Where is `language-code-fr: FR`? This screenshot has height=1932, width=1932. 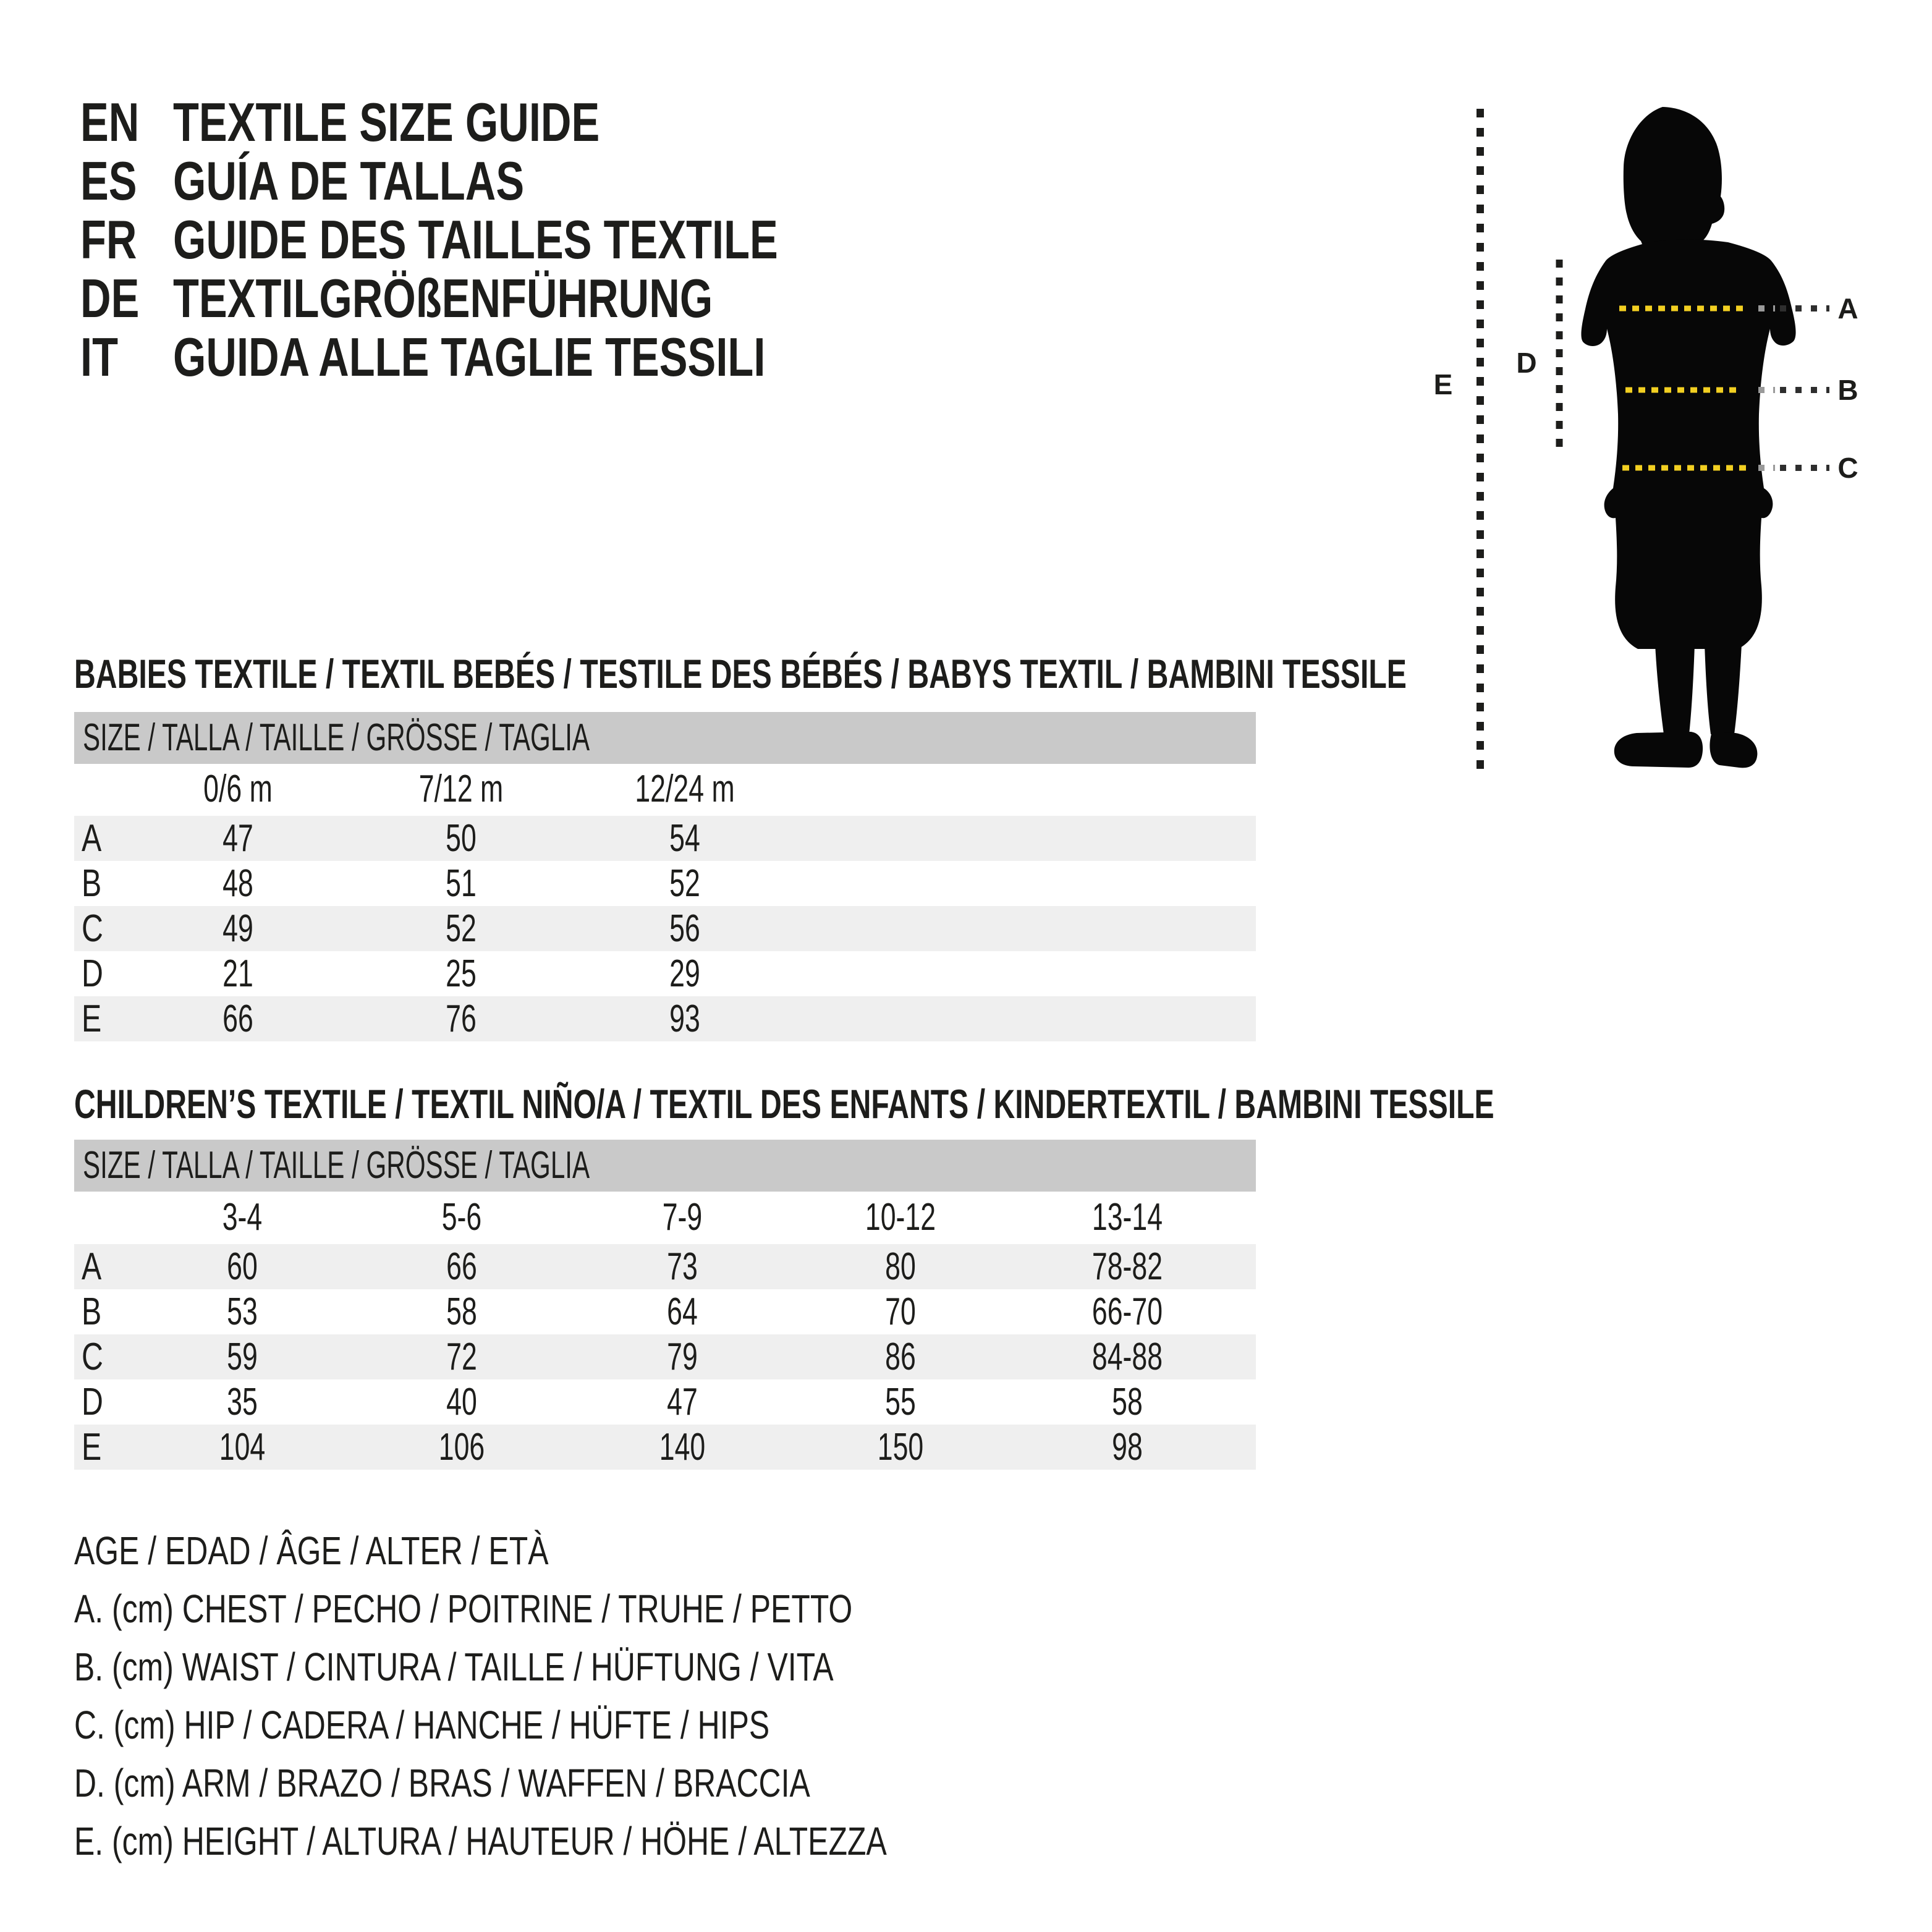 language-code-fr: FR is located at coordinates (108, 239).